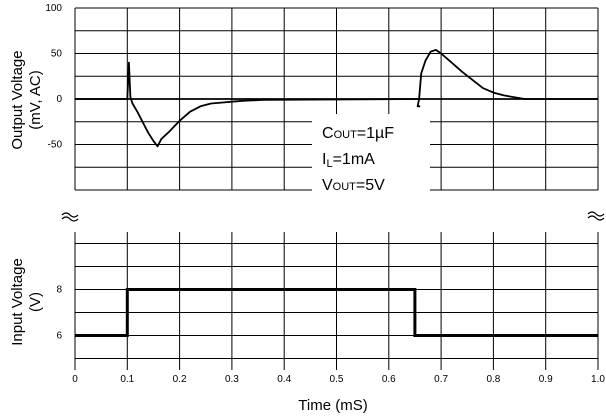  I want to click on x-tick-label: 0.2, so click(180, 379).